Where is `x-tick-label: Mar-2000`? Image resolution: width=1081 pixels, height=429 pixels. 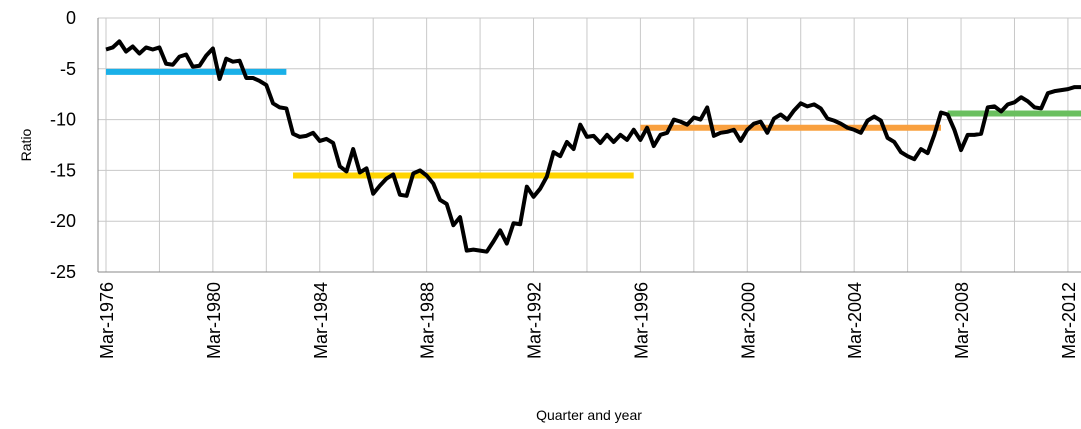
x-tick-label: Mar-2000 is located at coordinates (748, 320).